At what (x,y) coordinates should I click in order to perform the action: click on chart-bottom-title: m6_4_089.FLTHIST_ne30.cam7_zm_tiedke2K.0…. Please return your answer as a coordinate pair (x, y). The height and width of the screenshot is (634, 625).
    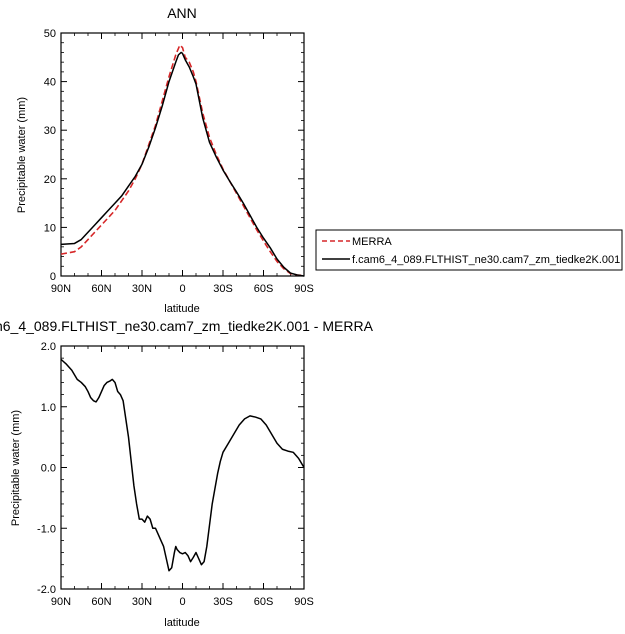
    Looking at the image, I should click on (187, 326).